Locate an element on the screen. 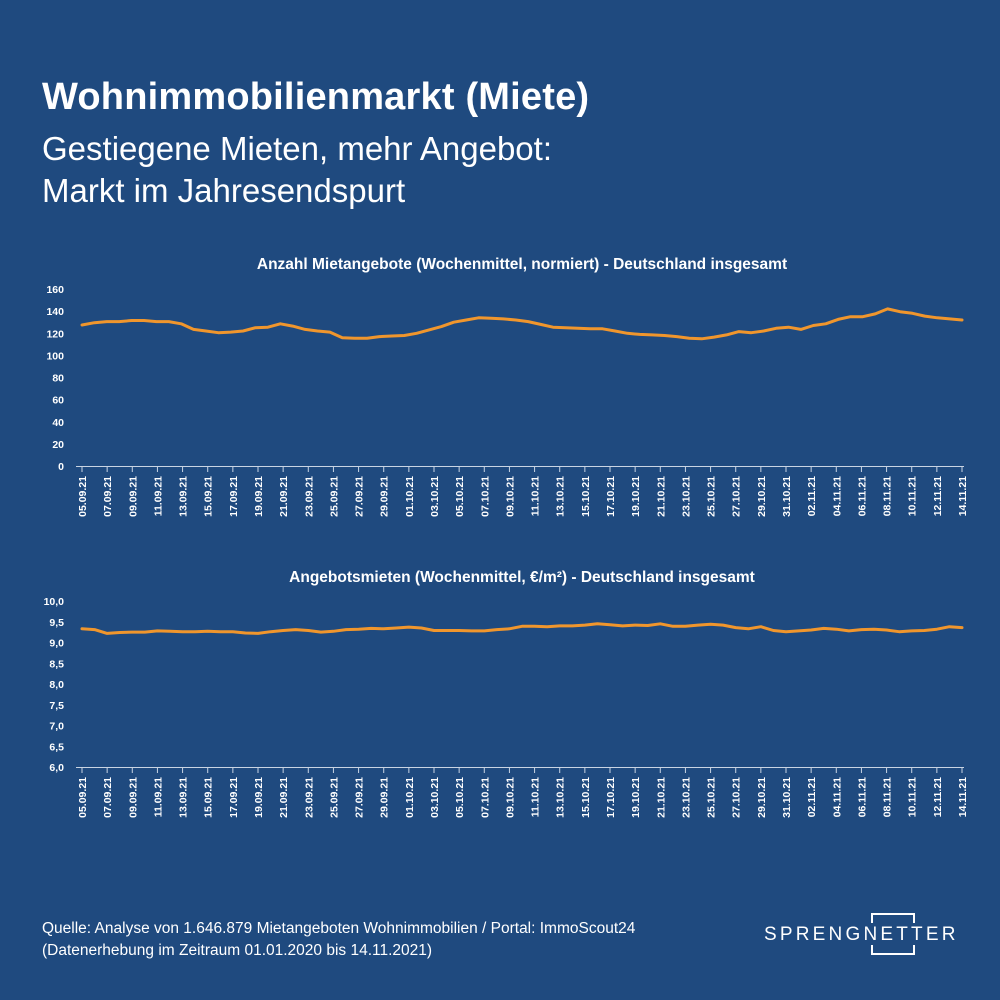 This screenshot has width=1000, height=1000. chart2-x-tick-label: 07.09.21 is located at coordinates (108, 797).